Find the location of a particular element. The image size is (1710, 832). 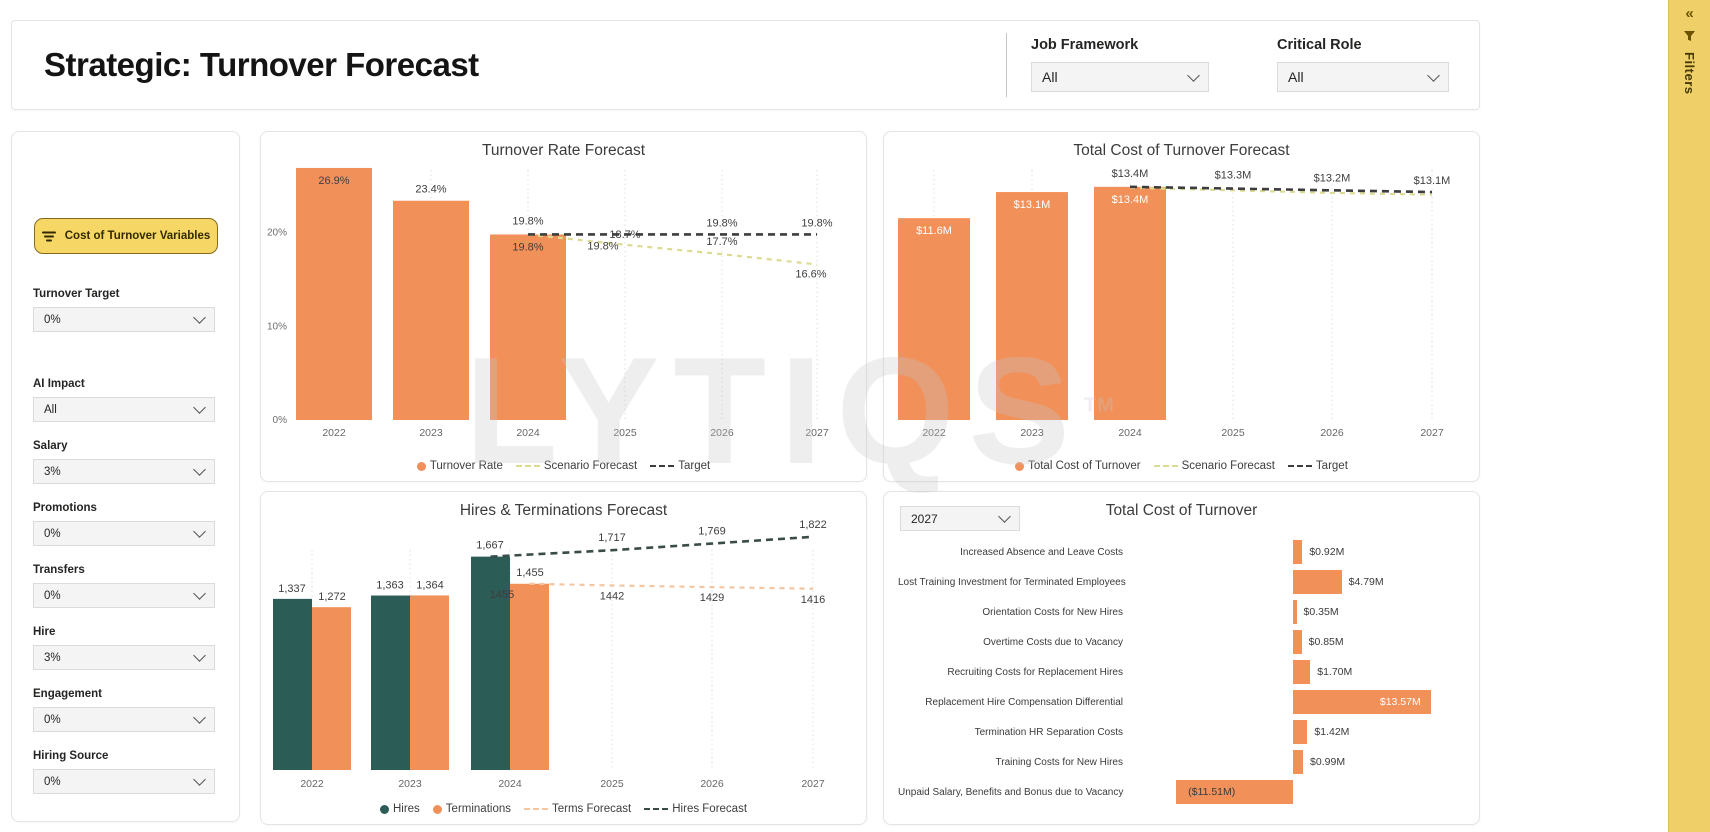

svg-text: 1,822 is located at coordinates (813, 525).